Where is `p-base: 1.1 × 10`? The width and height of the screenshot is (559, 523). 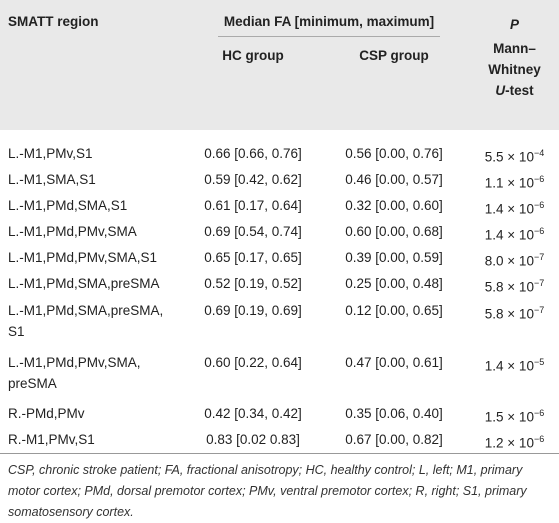
p-base: 1.1 × 10 is located at coordinates (509, 183).